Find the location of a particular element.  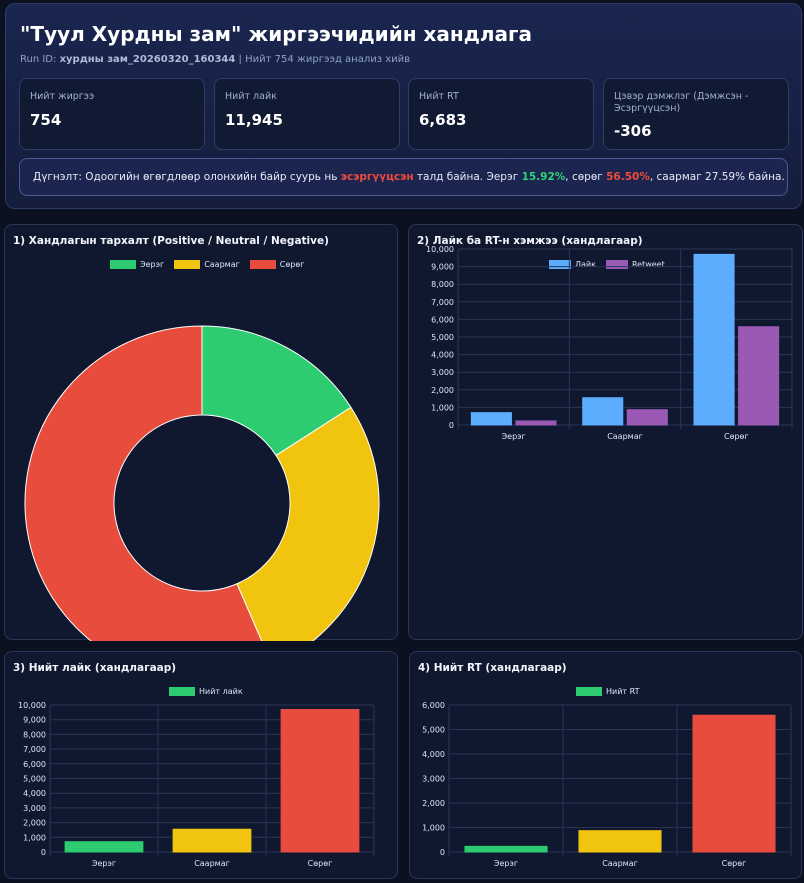

legend-item-likes: Лайк is located at coordinates (572, 264).